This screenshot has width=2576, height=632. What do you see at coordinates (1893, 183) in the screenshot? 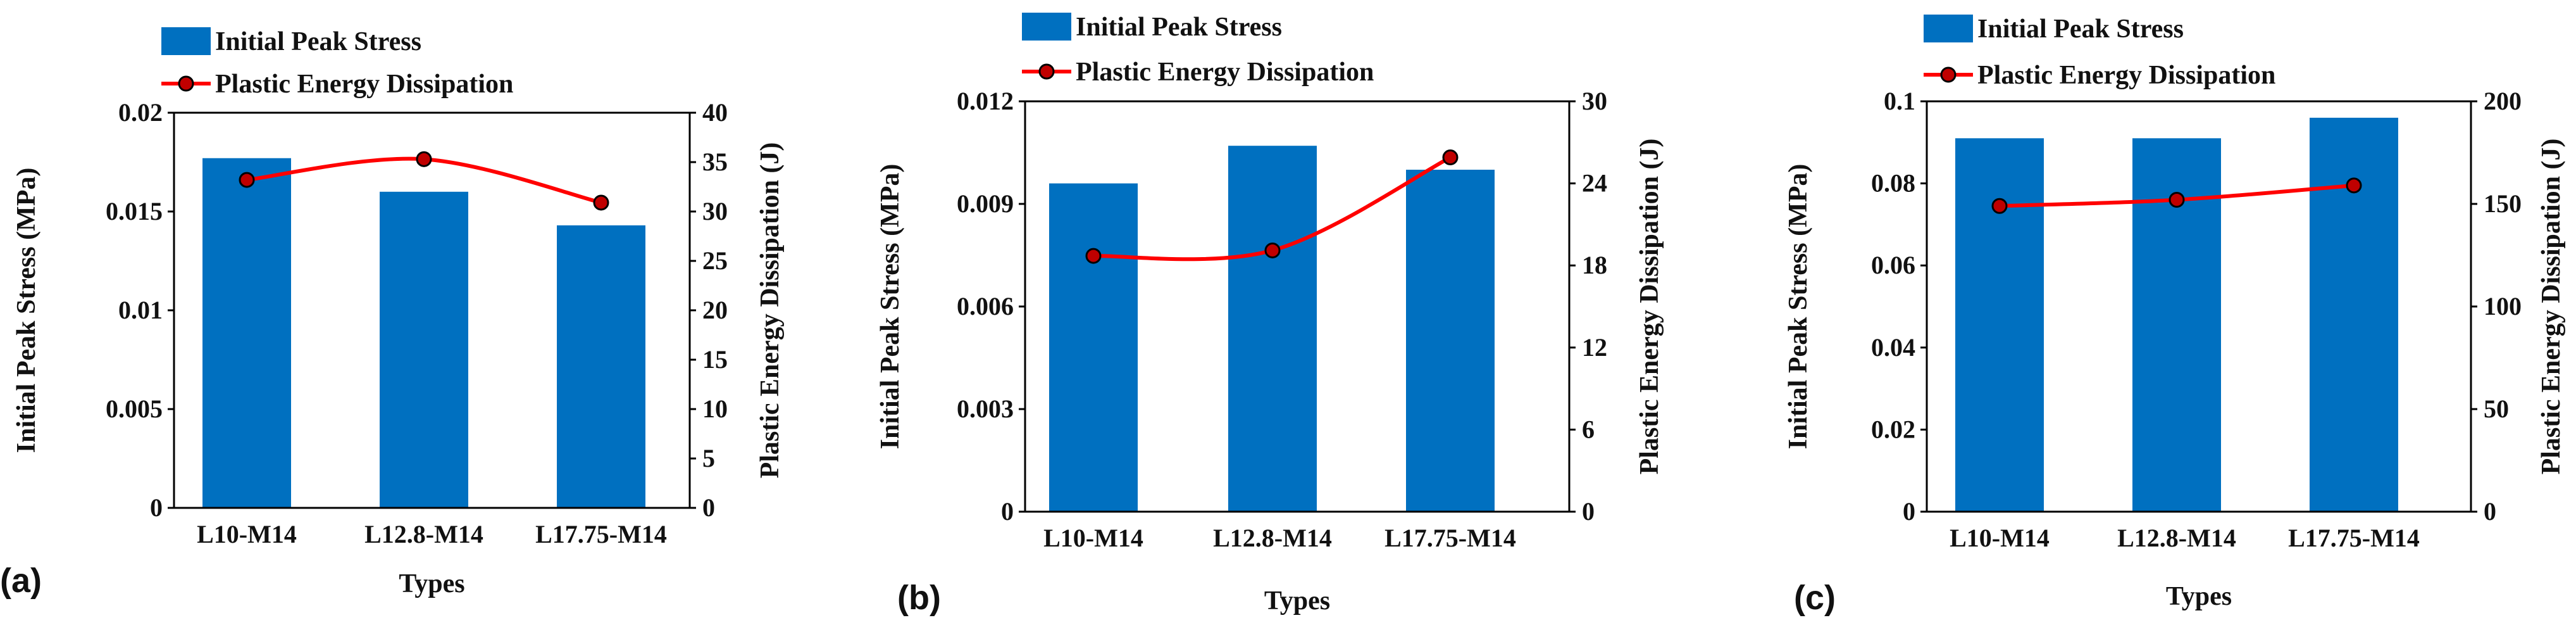
I see `y-tick-label: 0.08` at bounding box center [1893, 183].